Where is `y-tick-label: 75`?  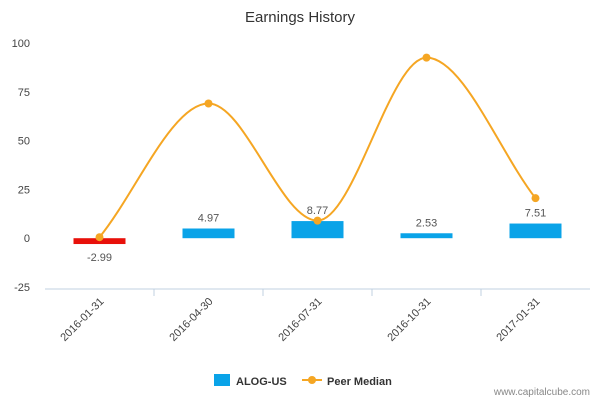
y-tick-label: 75 is located at coordinates (24, 93).